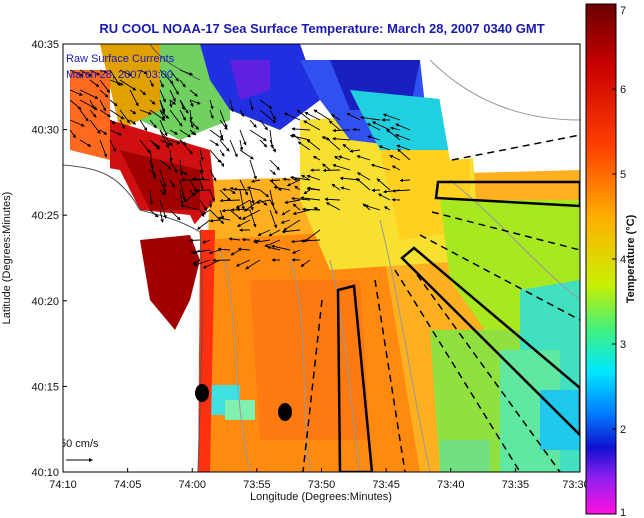 The height and width of the screenshot is (518, 644). What do you see at coordinates (45, 302) in the screenshot?
I see `y-tick-label: 40:20` at bounding box center [45, 302].